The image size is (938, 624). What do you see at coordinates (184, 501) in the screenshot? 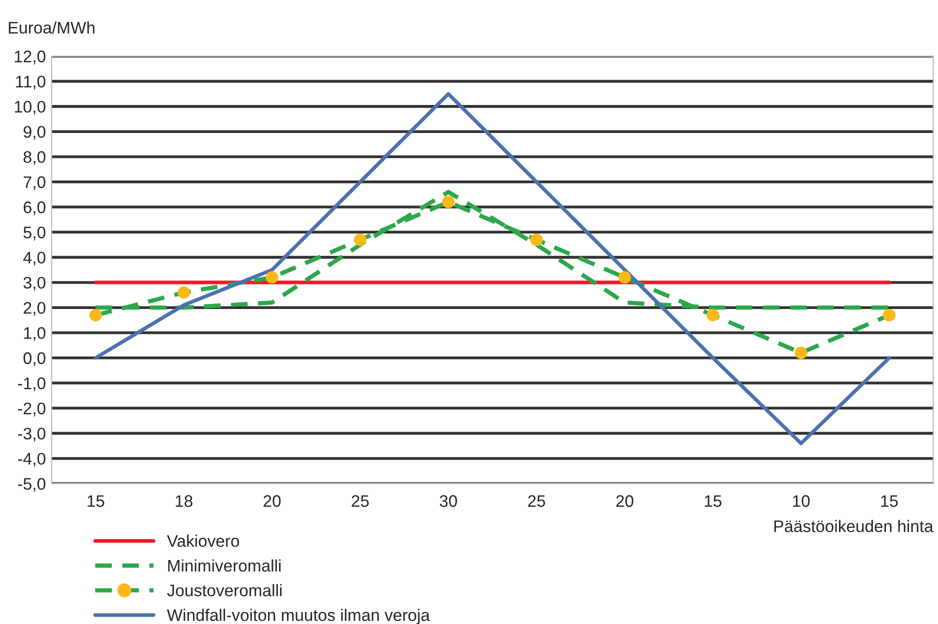
I see `x-tick-label: 18` at bounding box center [184, 501].